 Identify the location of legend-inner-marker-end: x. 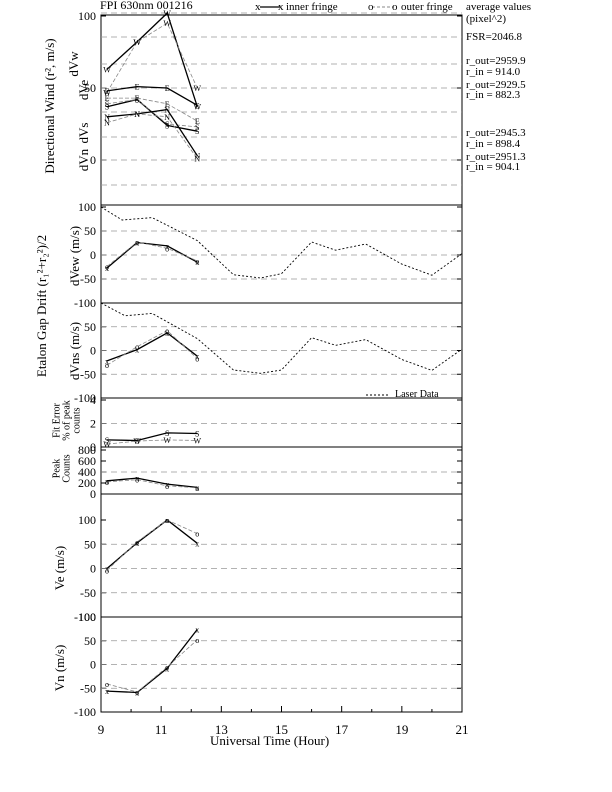
(281, 7).